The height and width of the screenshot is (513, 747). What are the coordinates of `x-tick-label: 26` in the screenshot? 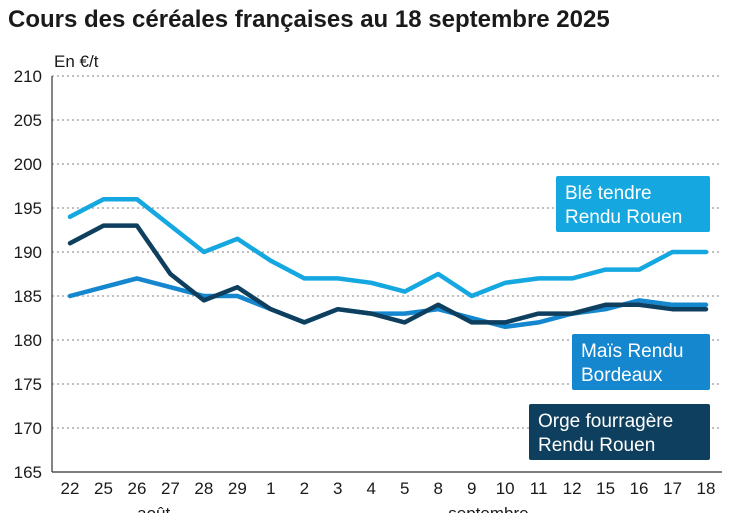 It's located at (136, 488).